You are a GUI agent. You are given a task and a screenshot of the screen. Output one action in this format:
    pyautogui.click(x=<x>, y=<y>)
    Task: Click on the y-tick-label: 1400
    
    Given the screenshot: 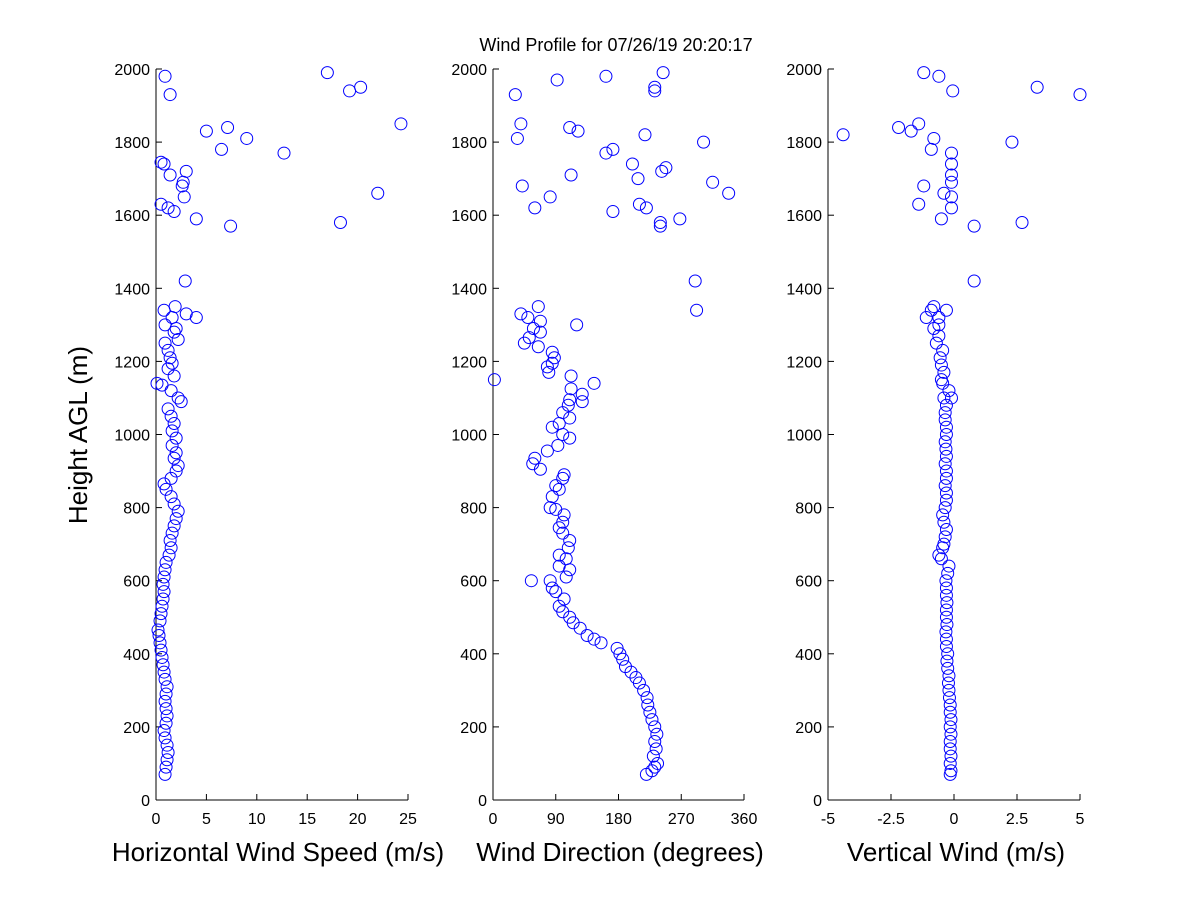 What is the action you would take?
    pyautogui.click(x=469, y=289)
    